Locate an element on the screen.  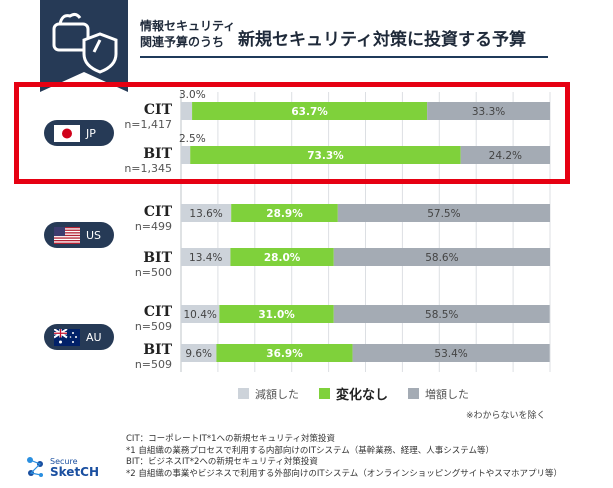
legend-label-nochange: 変化なし is located at coordinates (362, 395).